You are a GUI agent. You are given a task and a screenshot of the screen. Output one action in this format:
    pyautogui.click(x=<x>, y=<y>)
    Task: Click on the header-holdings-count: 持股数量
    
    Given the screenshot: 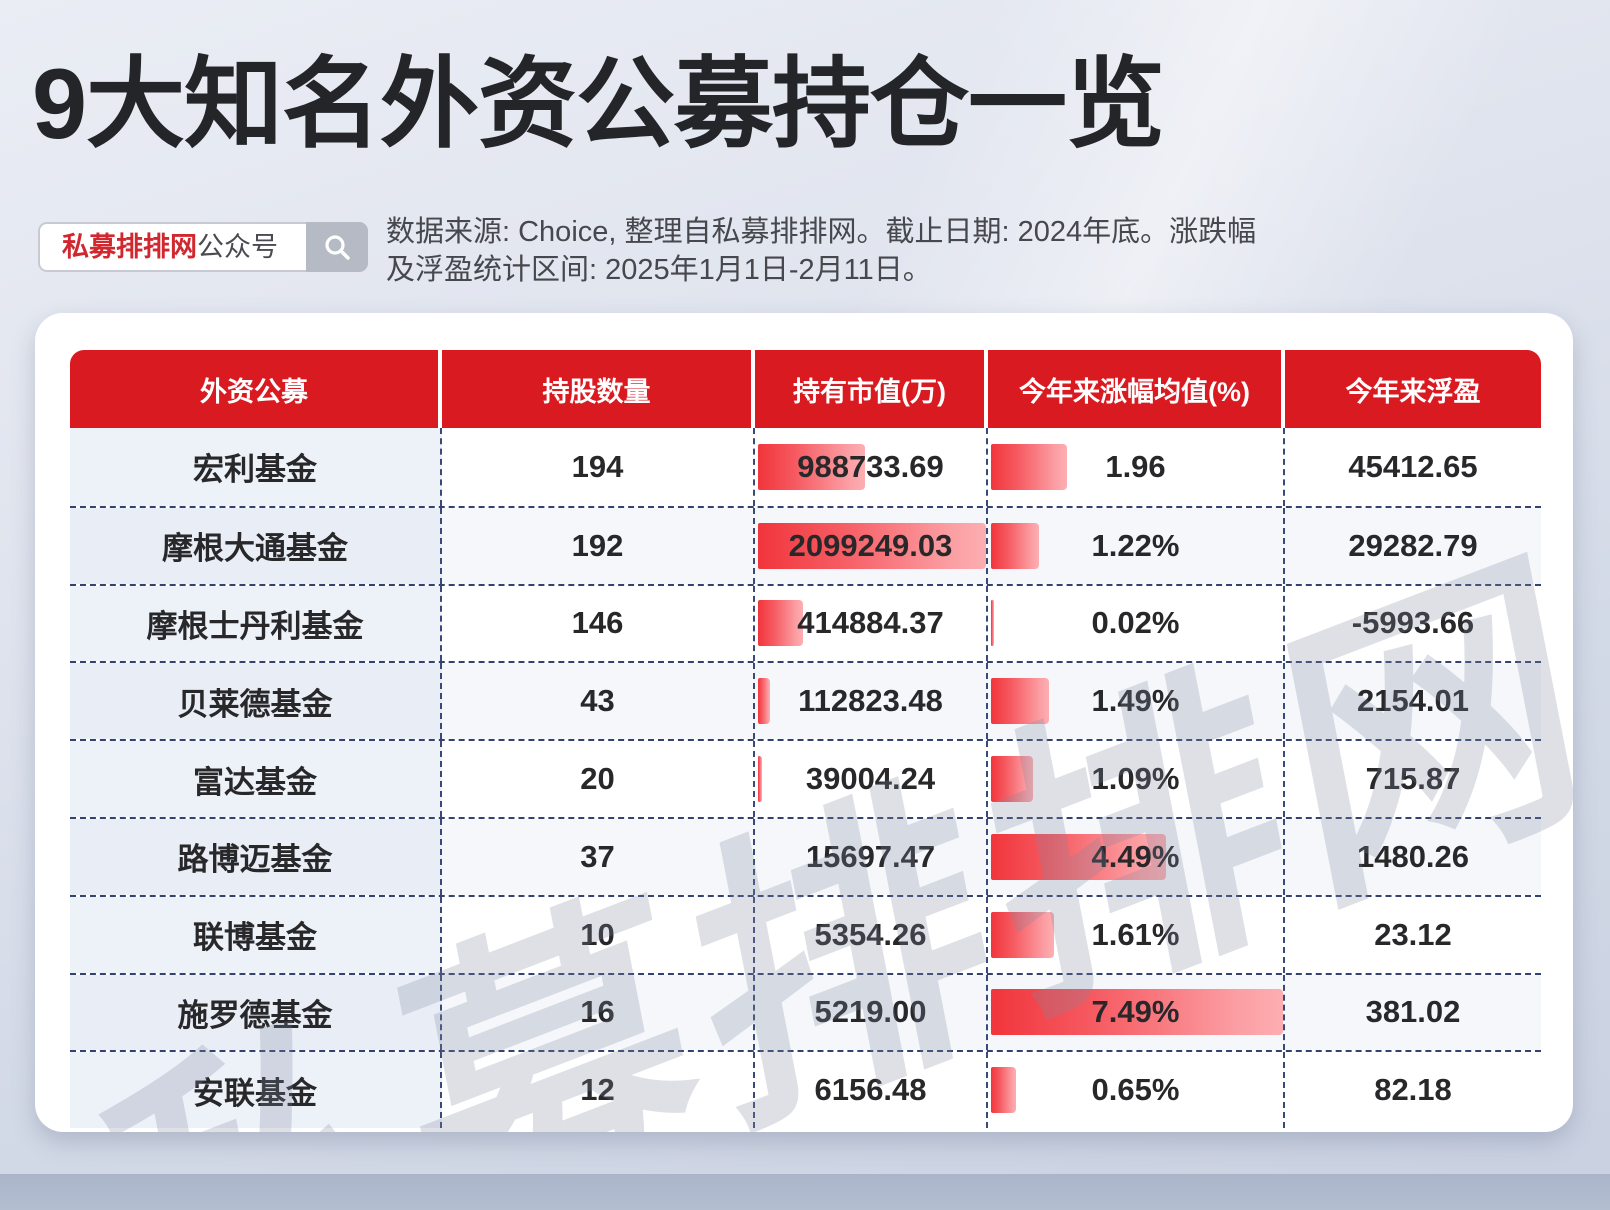 What is the action you would take?
    pyautogui.click(x=598, y=389)
    